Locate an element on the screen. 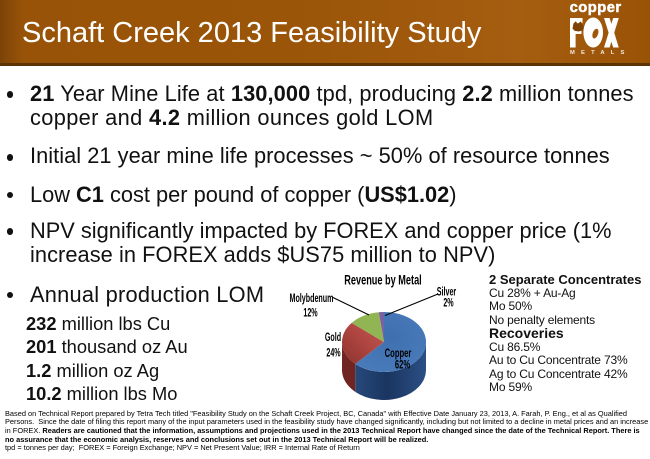 Image resolution: width=650 pixels, height=459 pixels. svg-text: Silver is located at coordinates (446, 292).